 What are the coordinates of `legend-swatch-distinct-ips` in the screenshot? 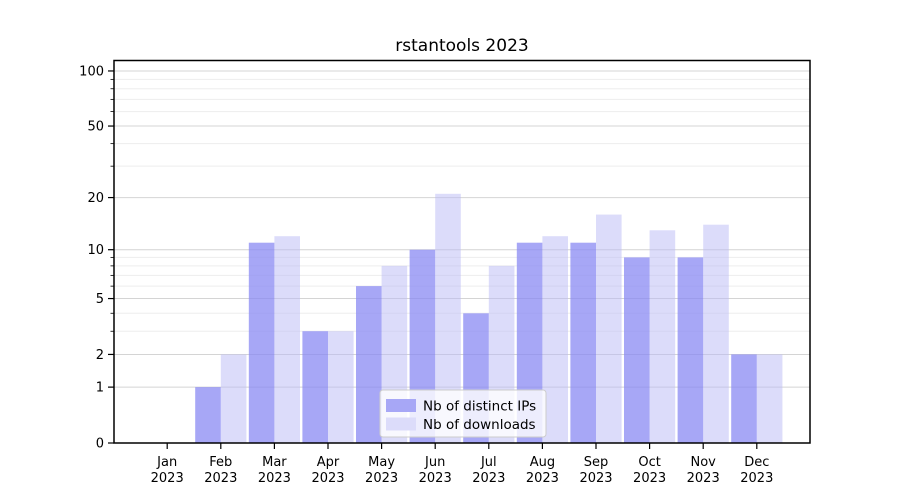 It's located at (401, 405).